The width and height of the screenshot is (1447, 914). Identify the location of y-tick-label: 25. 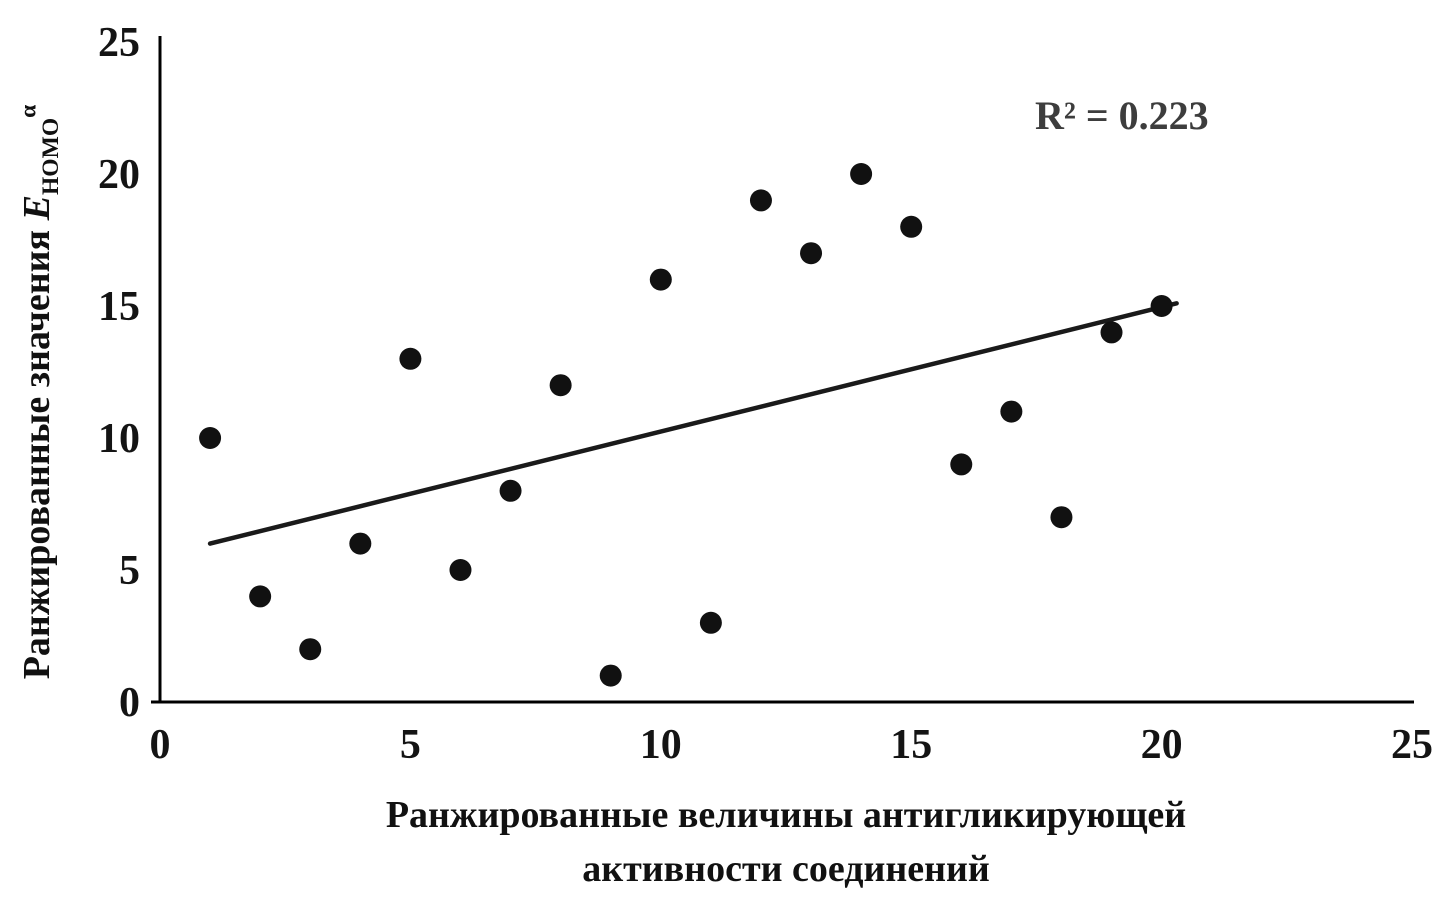
(119, 43).